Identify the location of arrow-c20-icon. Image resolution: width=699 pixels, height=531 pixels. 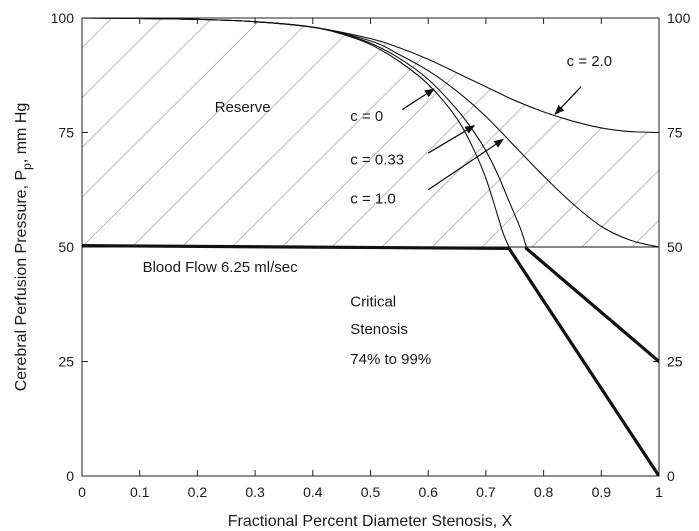
(568, 100).